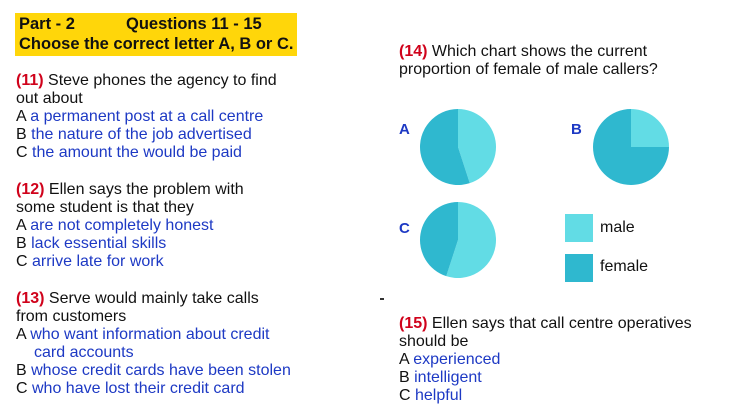 The width and height of the screenshot is (747, 417). I want to click on option-text: the amount the would be paid, so click(137, 152).